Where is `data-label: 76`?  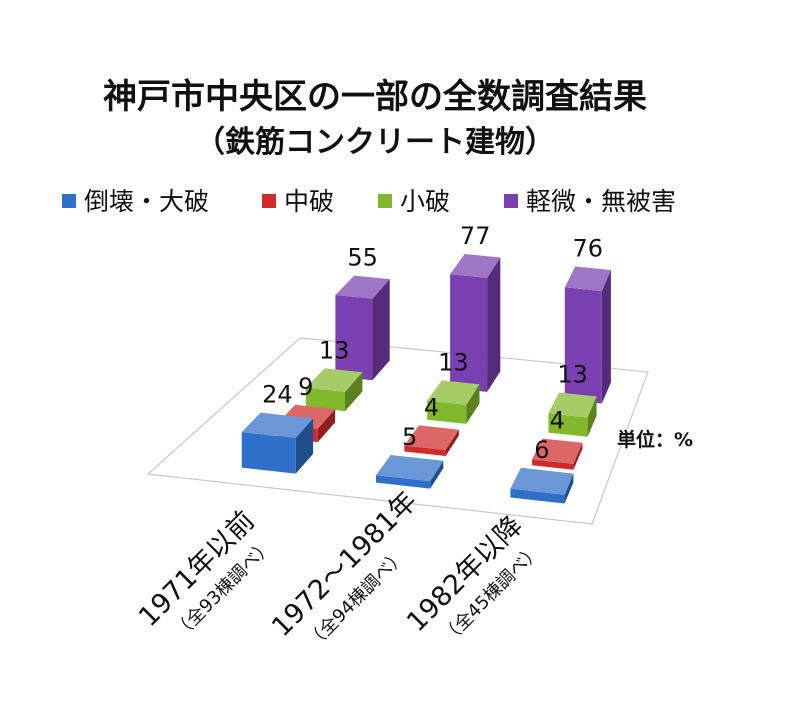 data-label: 76 is located at coordinates (588, 249).